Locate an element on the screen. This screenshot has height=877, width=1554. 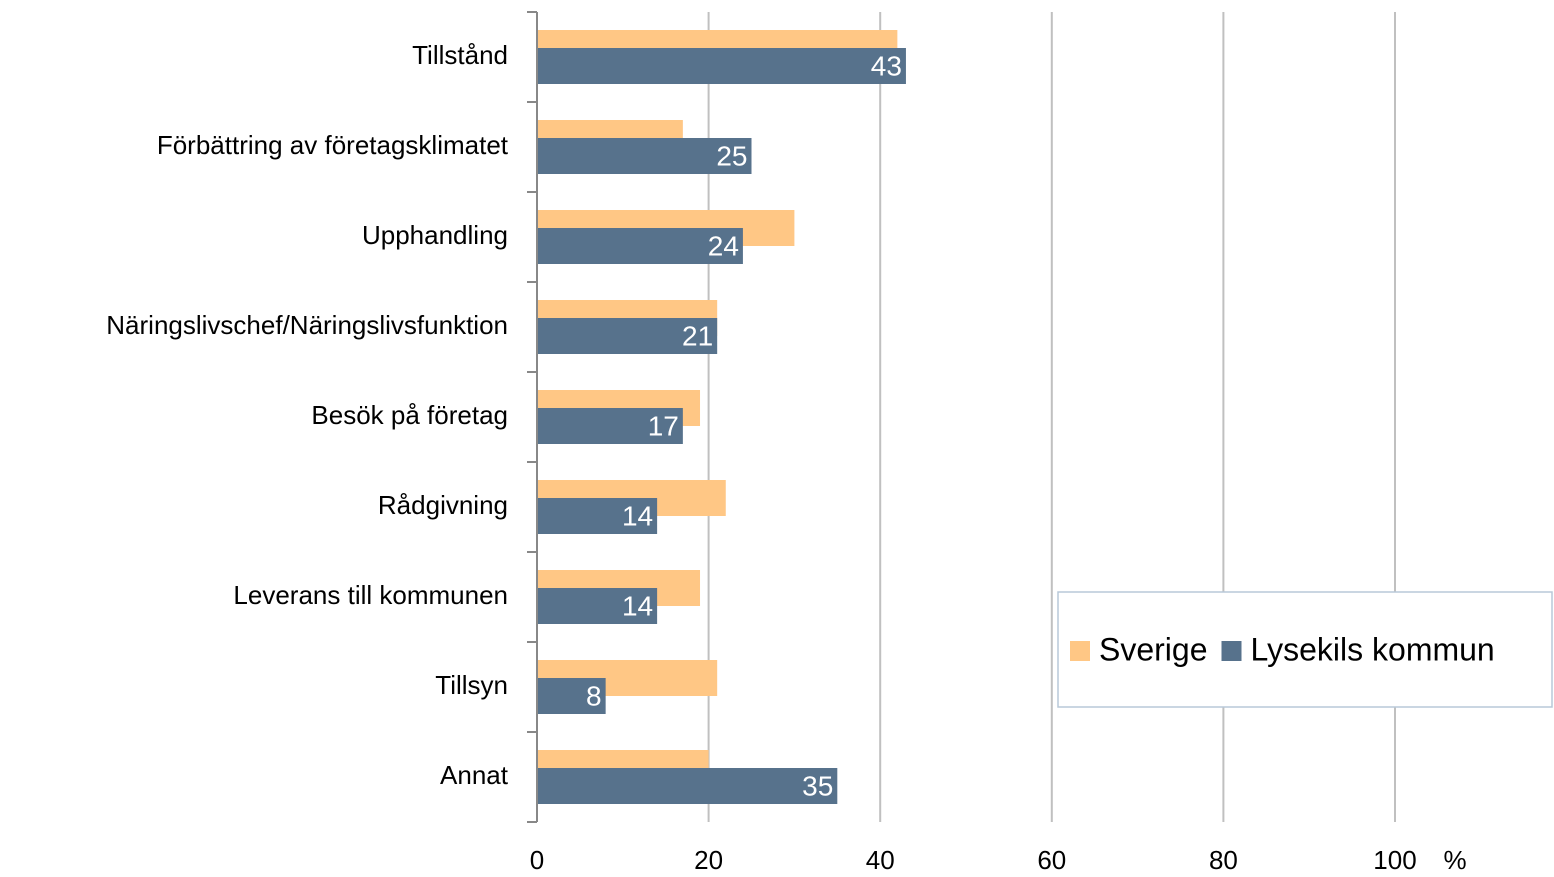
x-tick-label: 80 is located at coordinates (1223, 860).